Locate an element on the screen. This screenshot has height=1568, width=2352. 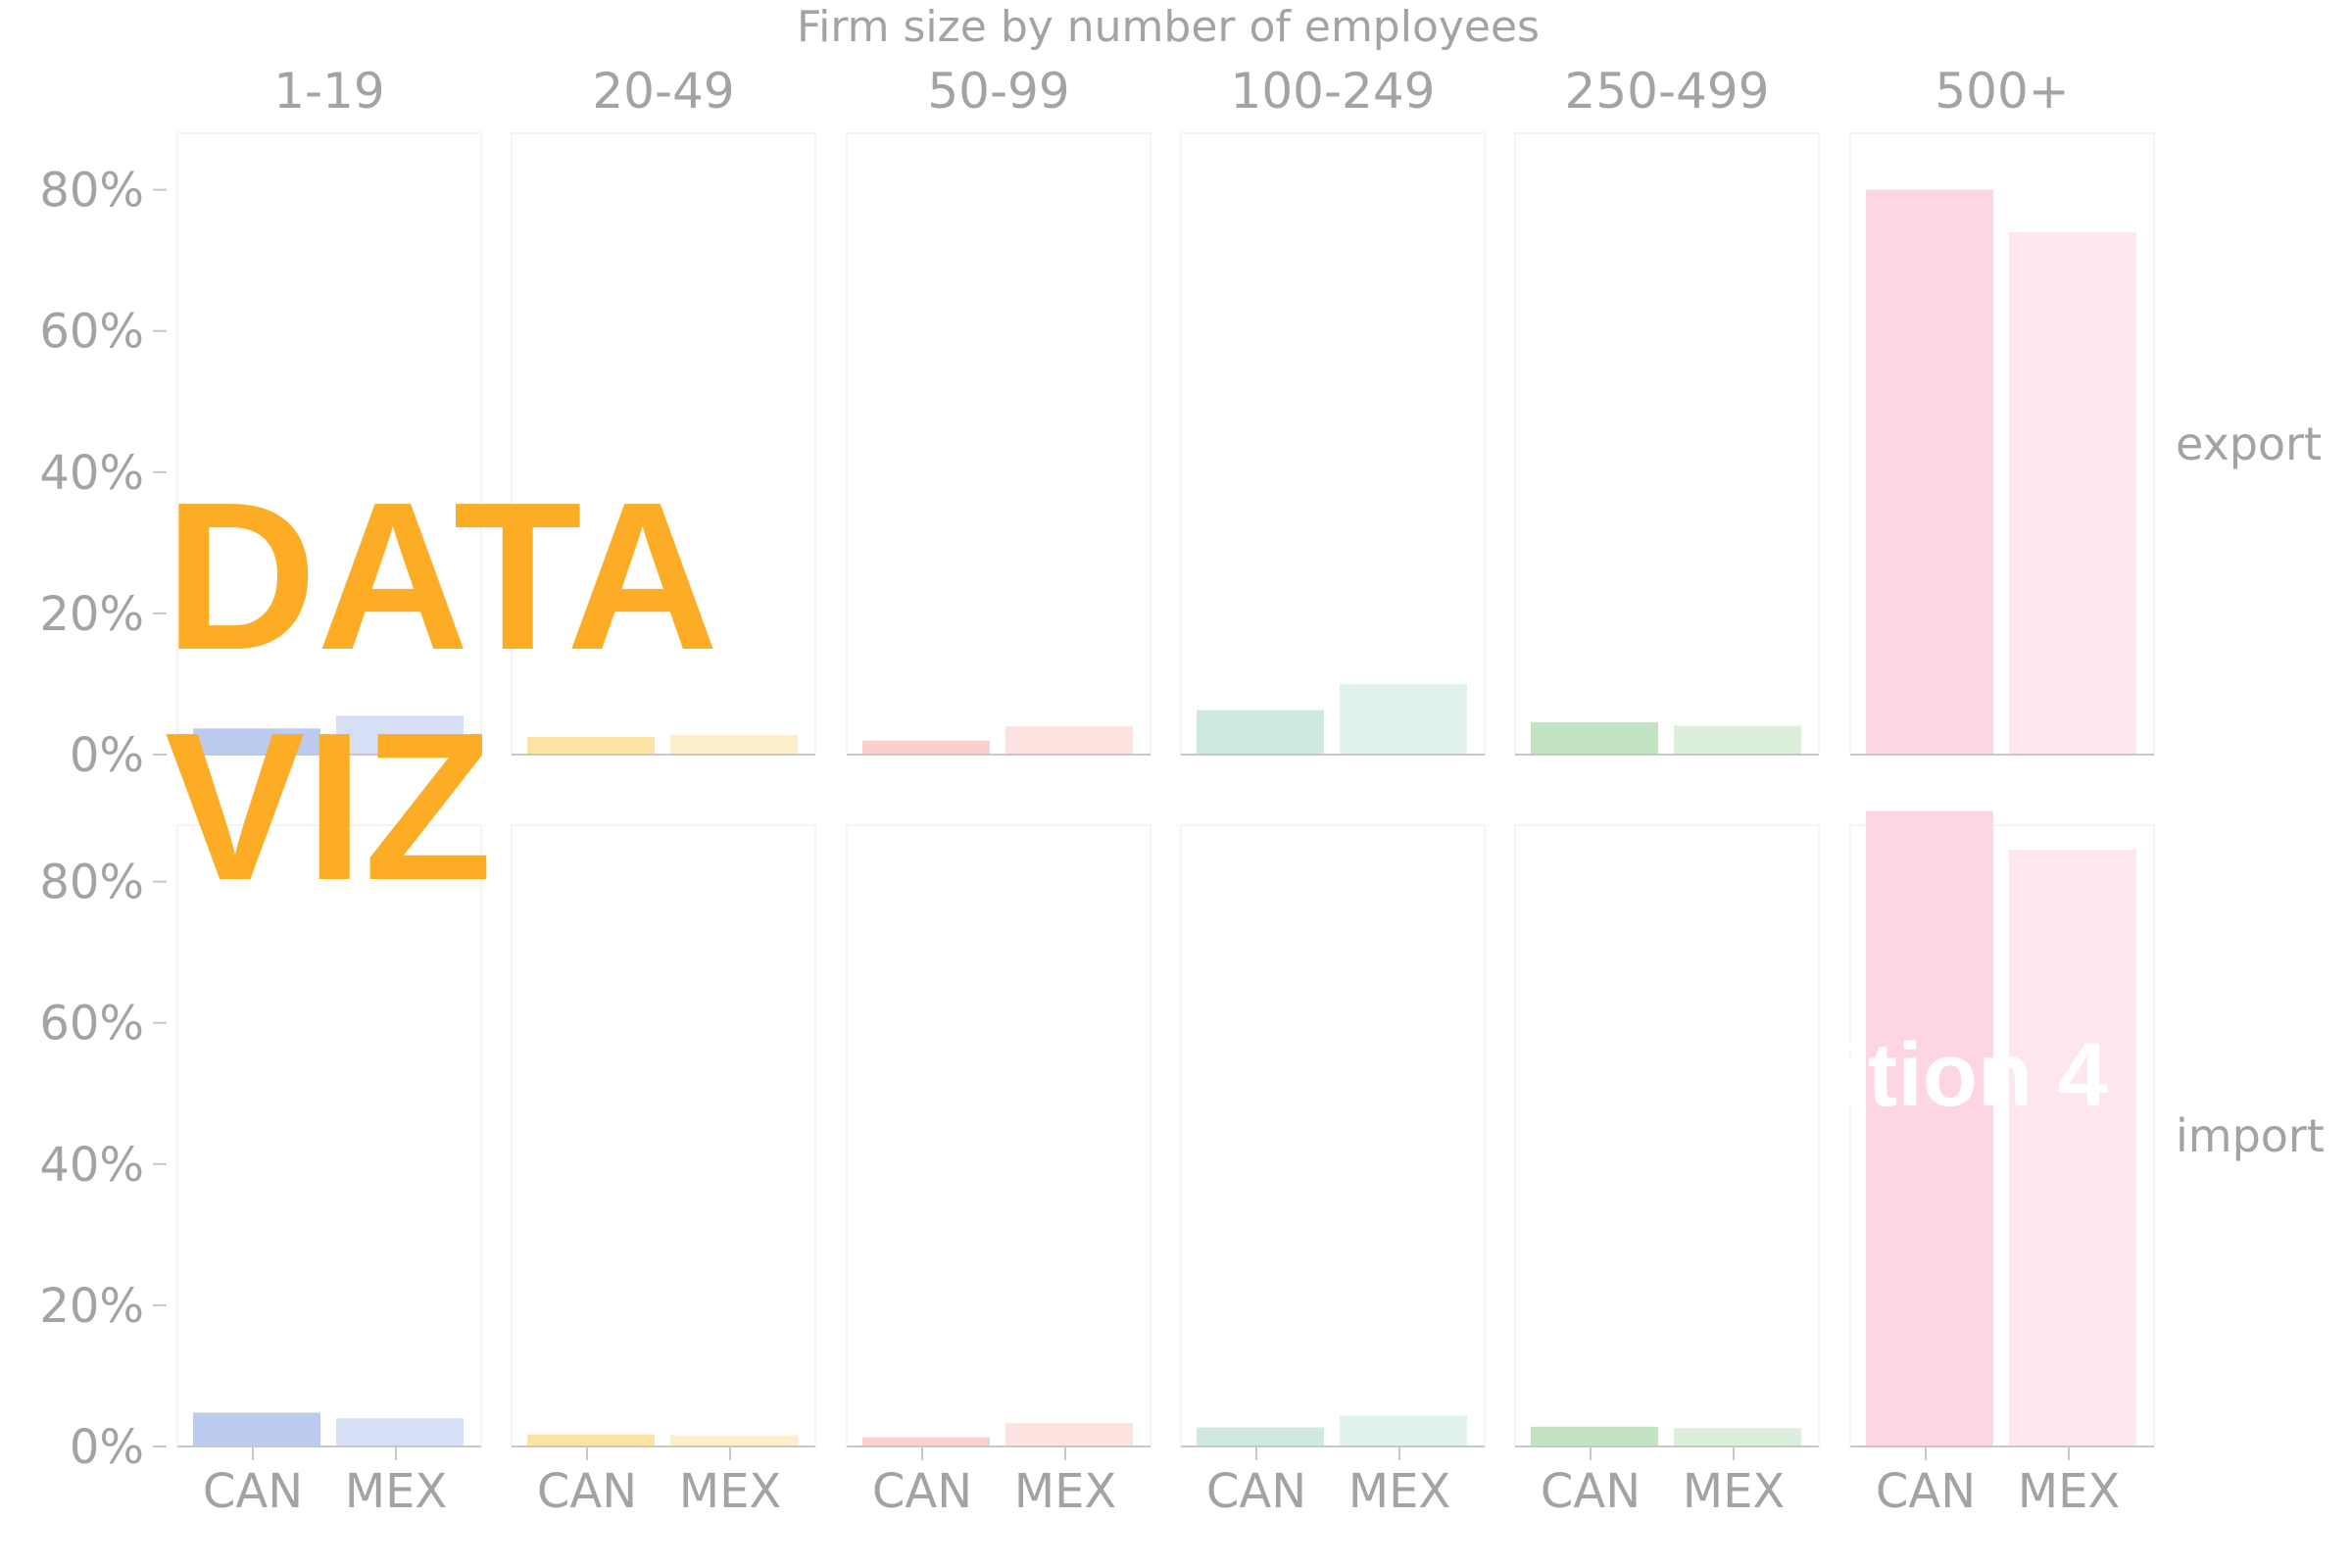
facet-header-50-99: 50-99 is located at coordinates (998, 91).